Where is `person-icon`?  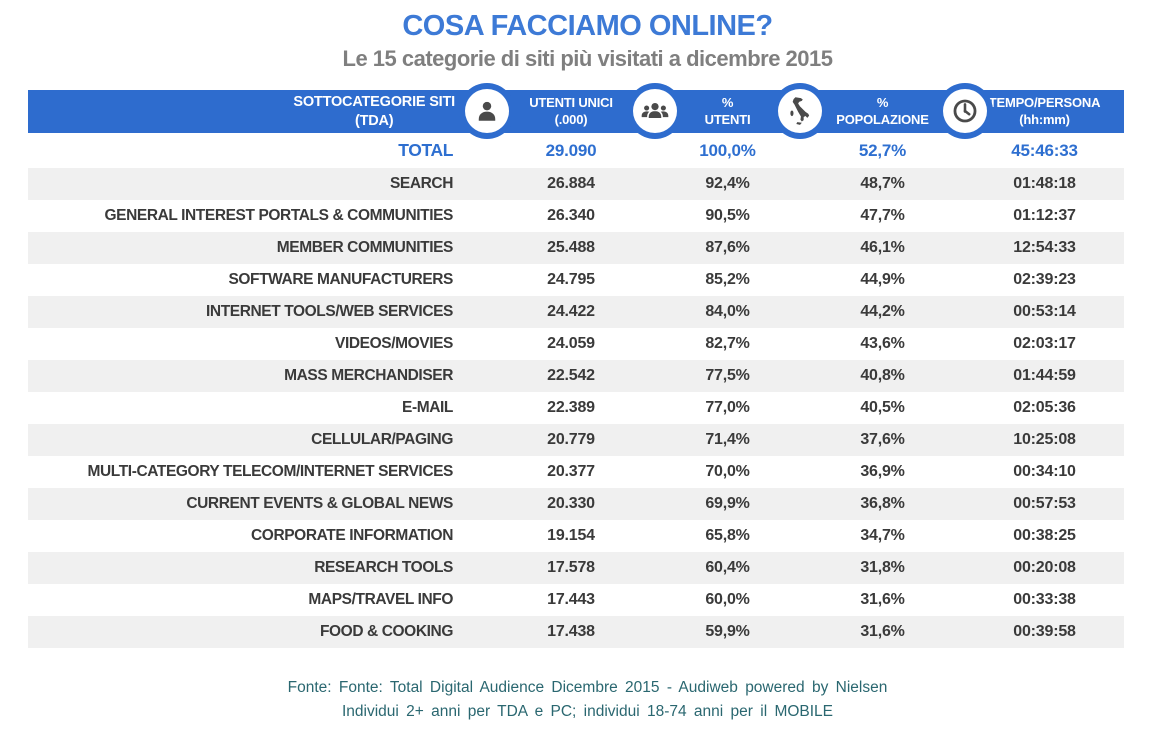 person-icon is located at coordinates (487, 111).